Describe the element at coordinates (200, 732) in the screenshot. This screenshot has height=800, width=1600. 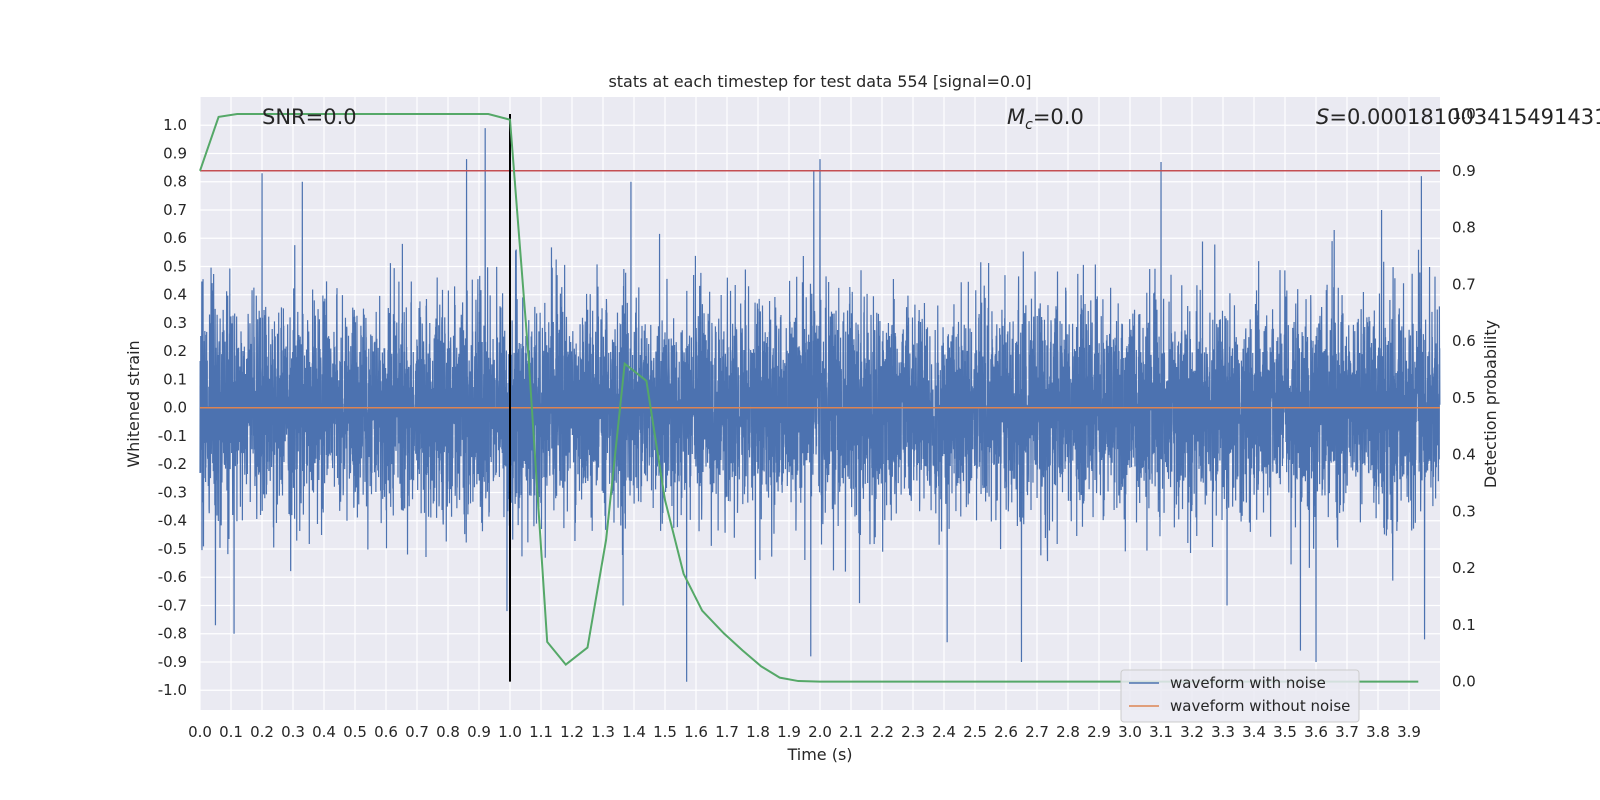
I see `x-tick-label: 0.0` at that location.